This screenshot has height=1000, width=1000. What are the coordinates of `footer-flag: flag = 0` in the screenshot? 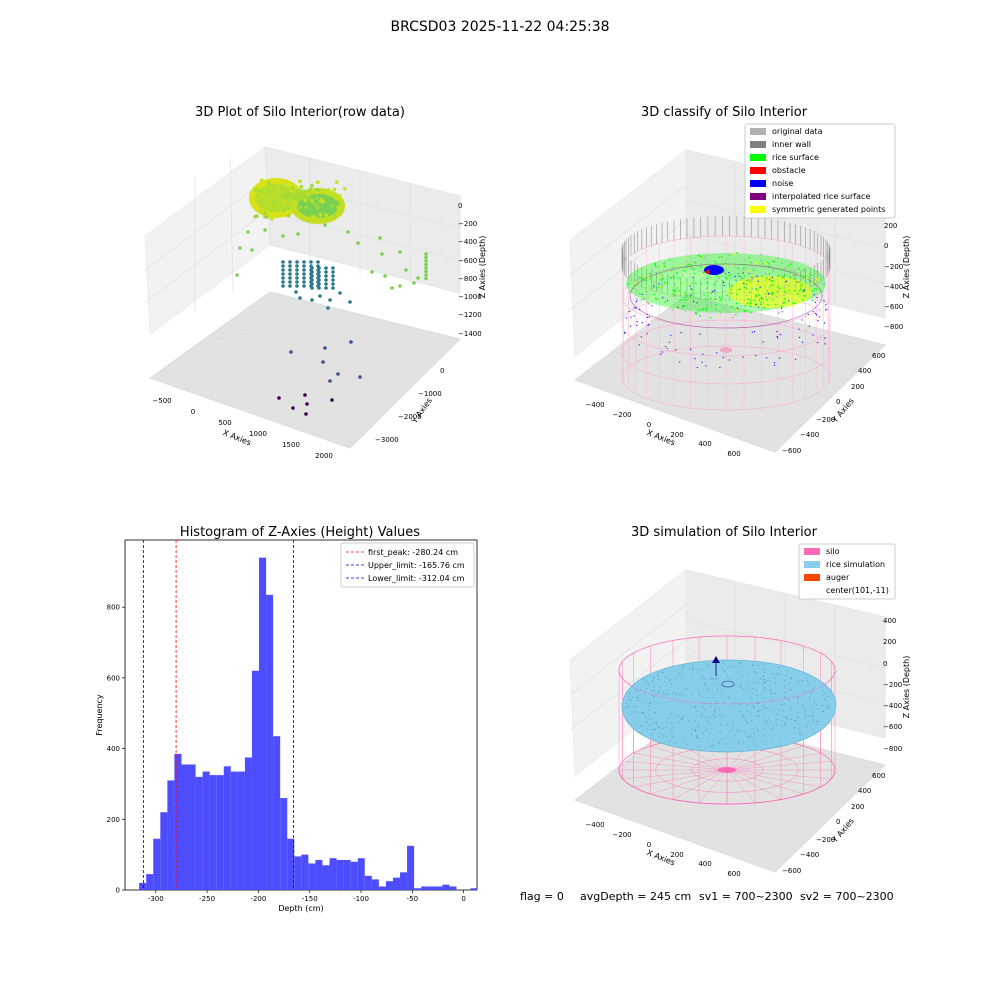 It's located at (542, 896).